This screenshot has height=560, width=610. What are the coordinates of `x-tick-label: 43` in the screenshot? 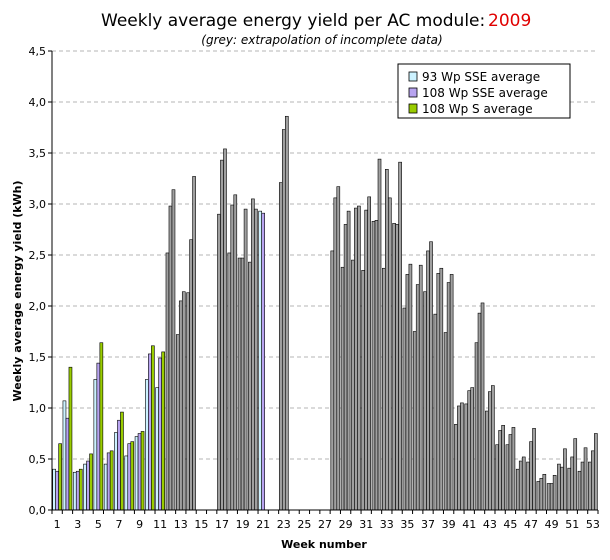 It's located at (490, 524).